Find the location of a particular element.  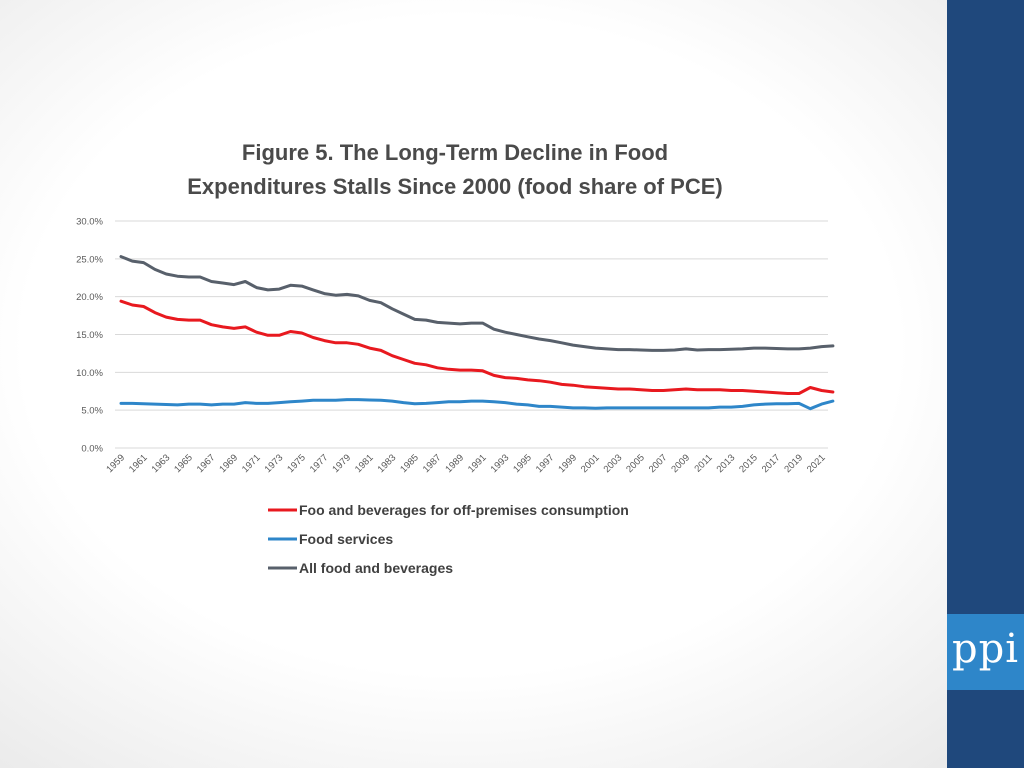

x-tick-label: 1959 is located at coordinates (115, 463).